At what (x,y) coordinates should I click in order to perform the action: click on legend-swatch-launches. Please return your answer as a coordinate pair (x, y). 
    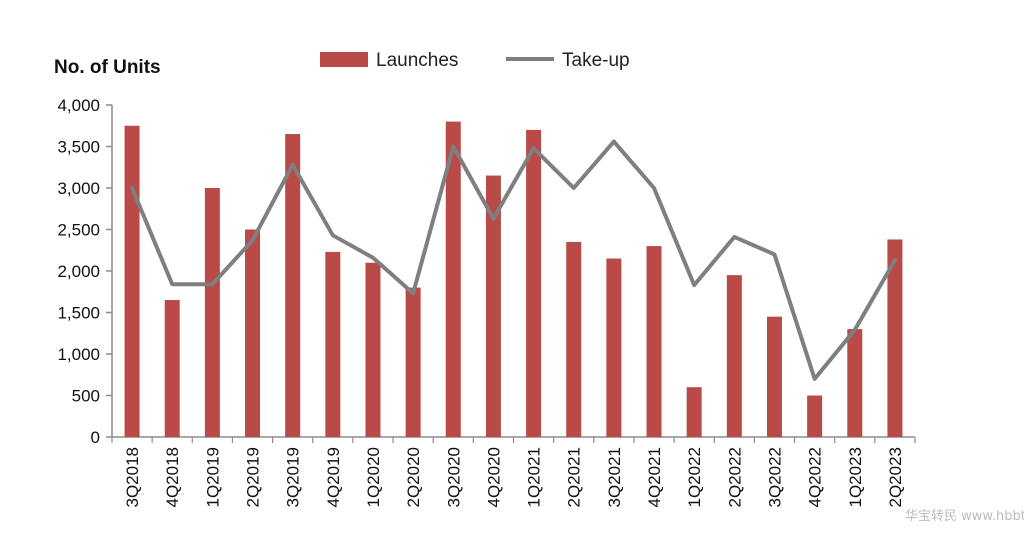
    Looking at the image, I should click on (344, 59).